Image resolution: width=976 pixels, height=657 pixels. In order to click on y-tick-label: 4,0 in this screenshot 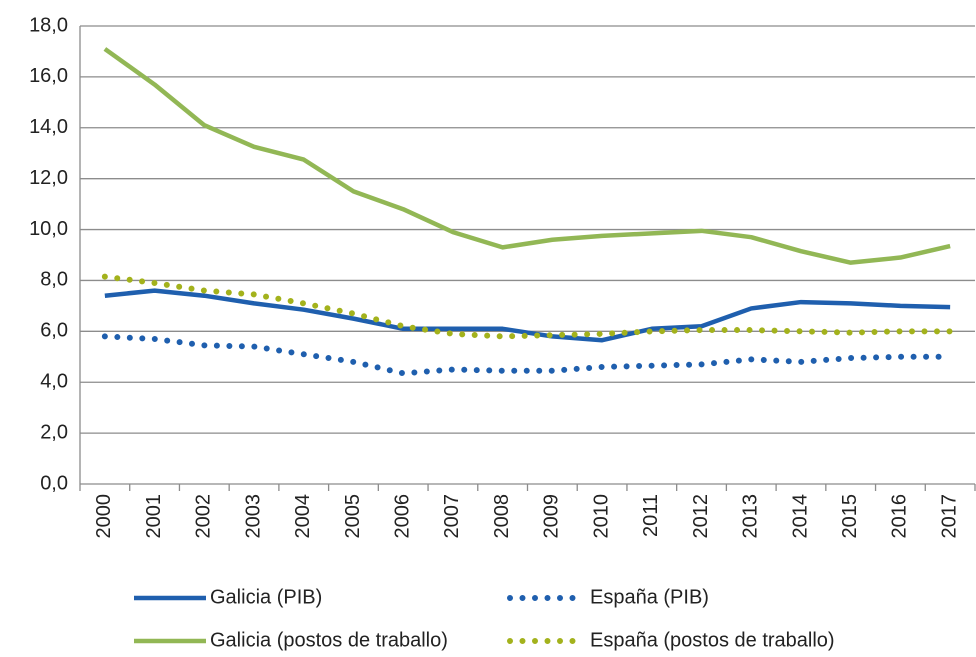, I will do `click(54, 382)`.